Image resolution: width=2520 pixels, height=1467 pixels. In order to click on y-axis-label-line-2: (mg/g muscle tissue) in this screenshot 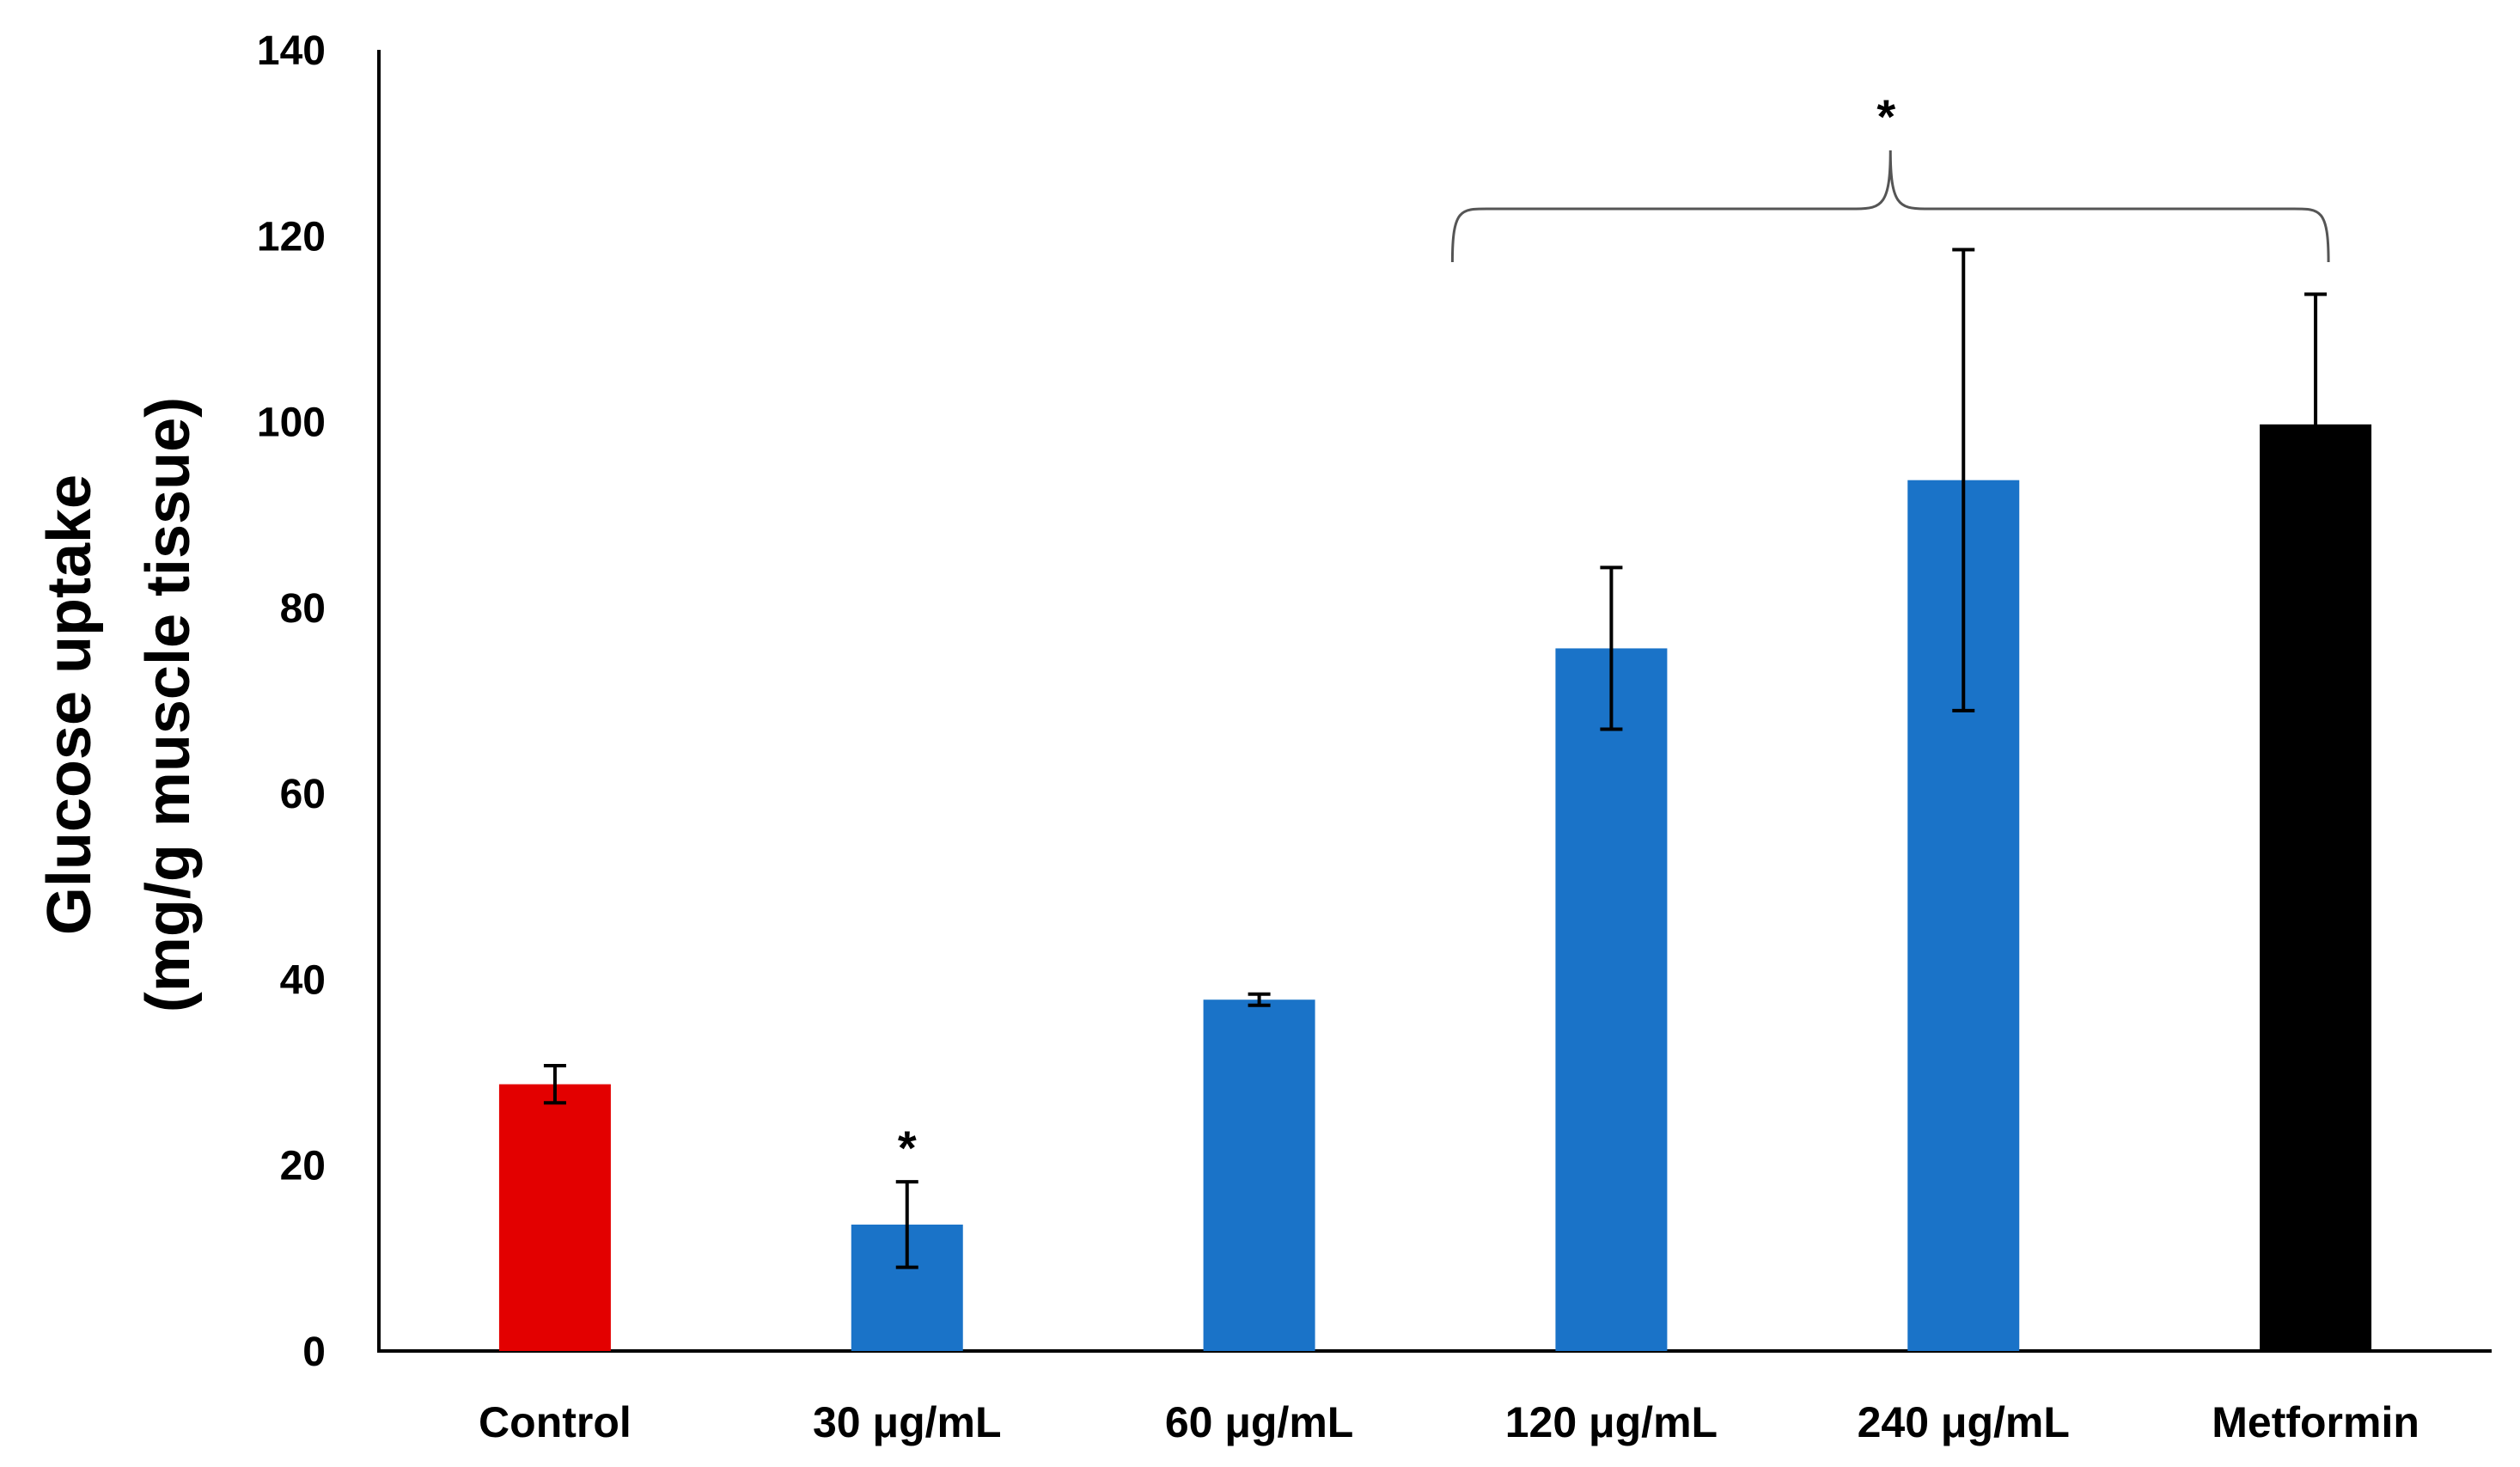, I will do `click(169, 704)`.